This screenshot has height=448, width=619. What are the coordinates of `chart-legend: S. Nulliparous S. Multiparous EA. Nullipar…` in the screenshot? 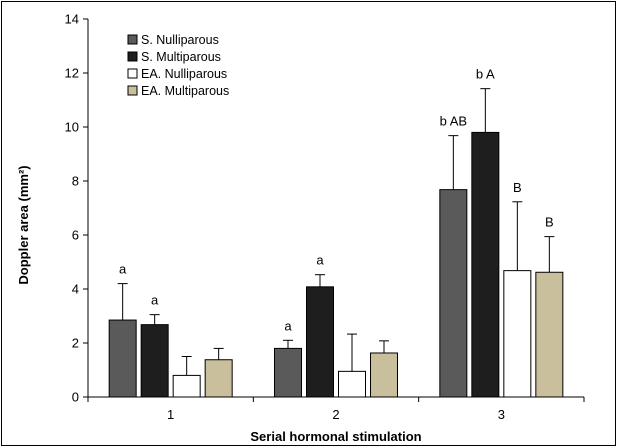 It's located at (178, 65).